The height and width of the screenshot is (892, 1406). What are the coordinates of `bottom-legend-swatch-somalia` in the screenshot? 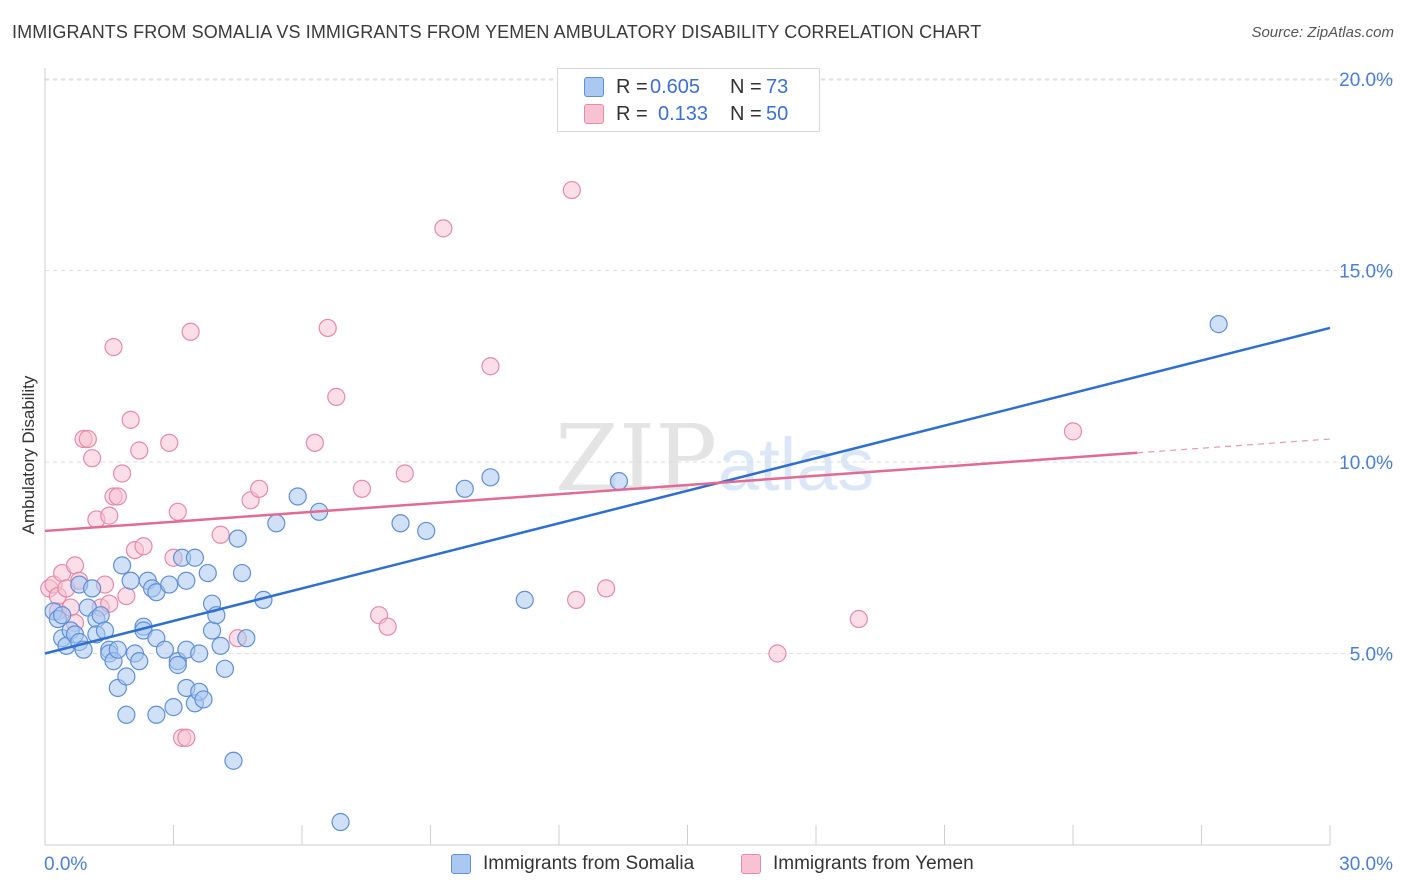 It's located at (461, 864).